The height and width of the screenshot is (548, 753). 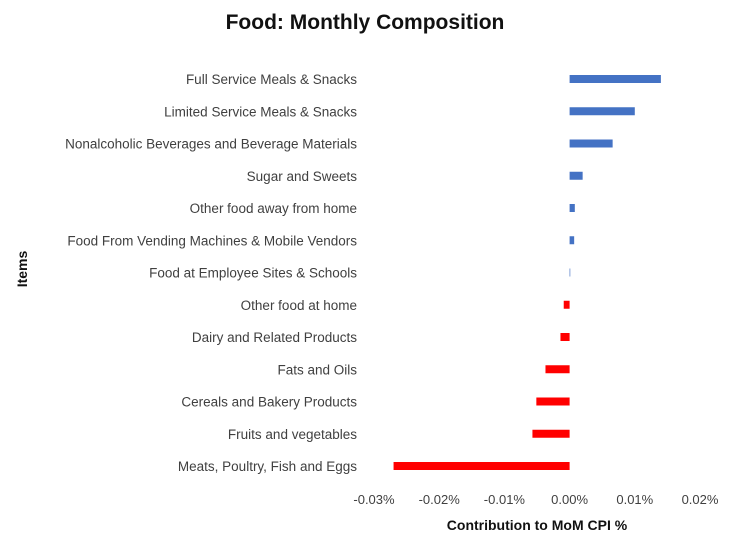 I want to click on x-tick-label: 0.00%, so click(x=569, y=499).